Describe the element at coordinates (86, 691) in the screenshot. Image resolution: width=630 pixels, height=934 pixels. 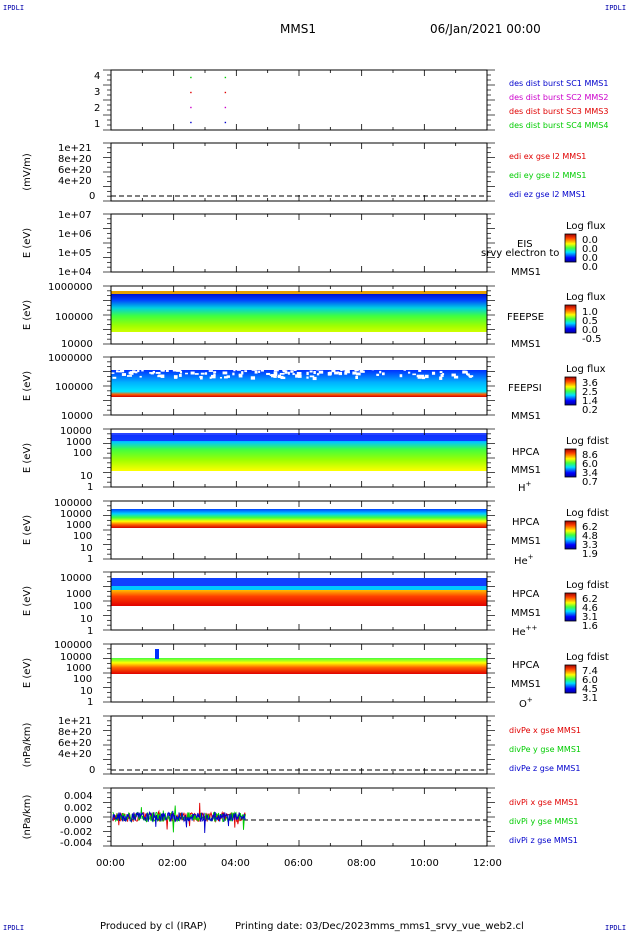
I see `y-tick-label: 10` at that location.